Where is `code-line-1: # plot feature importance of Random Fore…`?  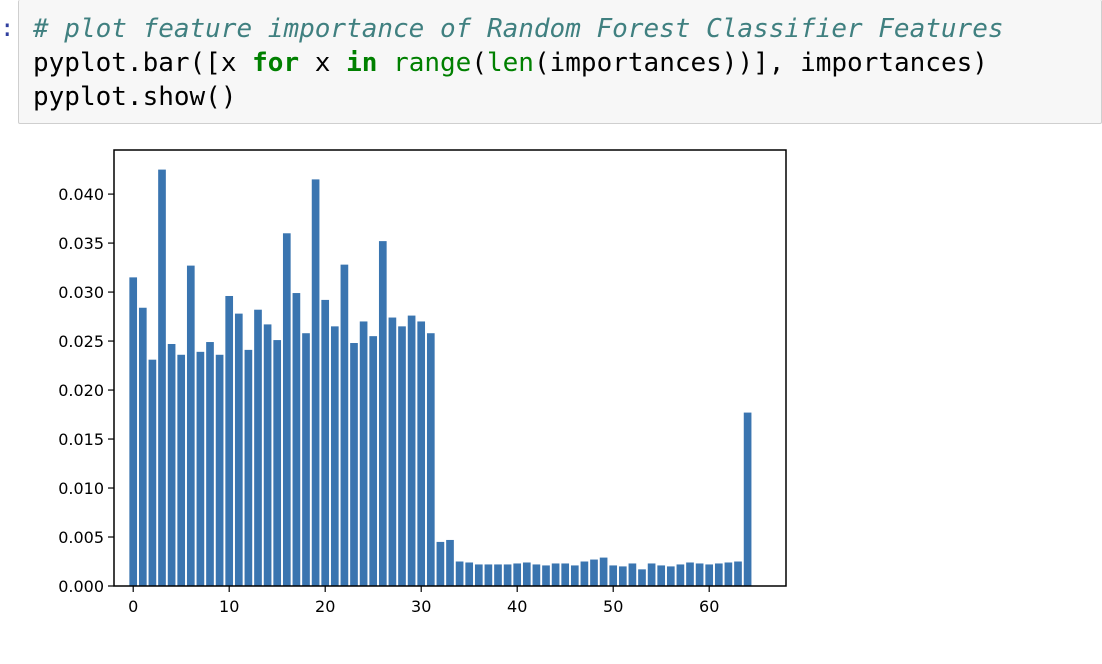 code-line-1: # plot feature importance of Random Fore… is located at coordinates (518, 29).